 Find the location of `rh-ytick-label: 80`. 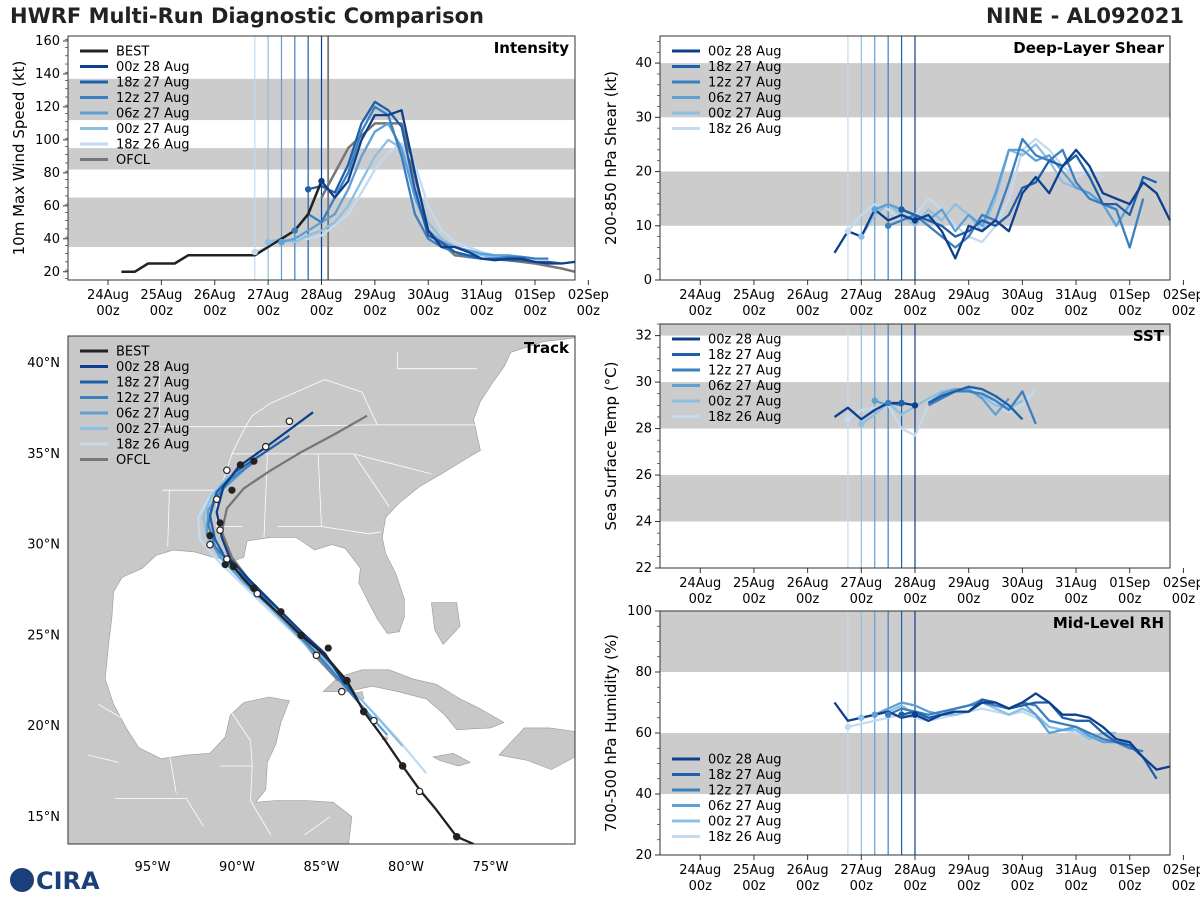

rh-ytick-label: 80 is located at coordinates (643, 672).